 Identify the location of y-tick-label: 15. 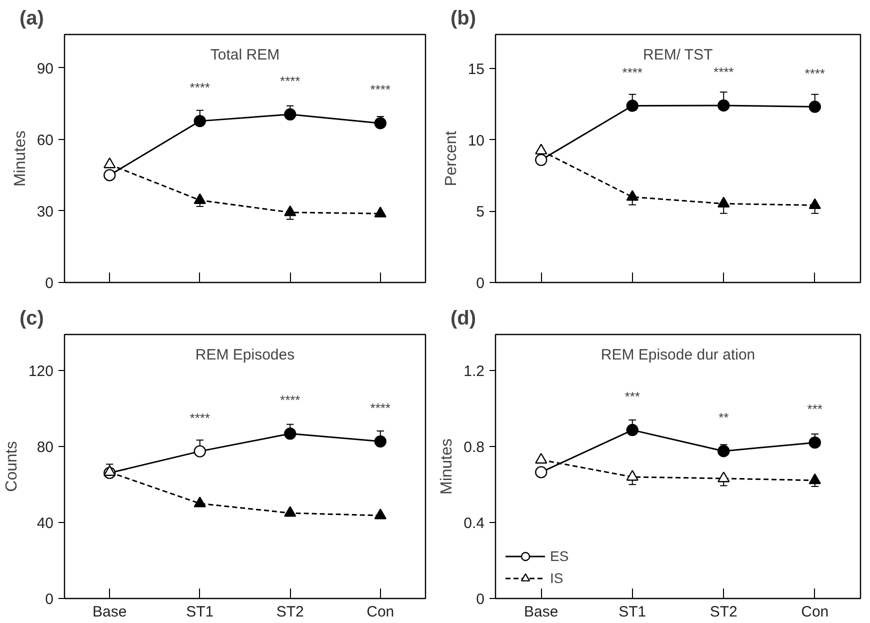
(476, 69).